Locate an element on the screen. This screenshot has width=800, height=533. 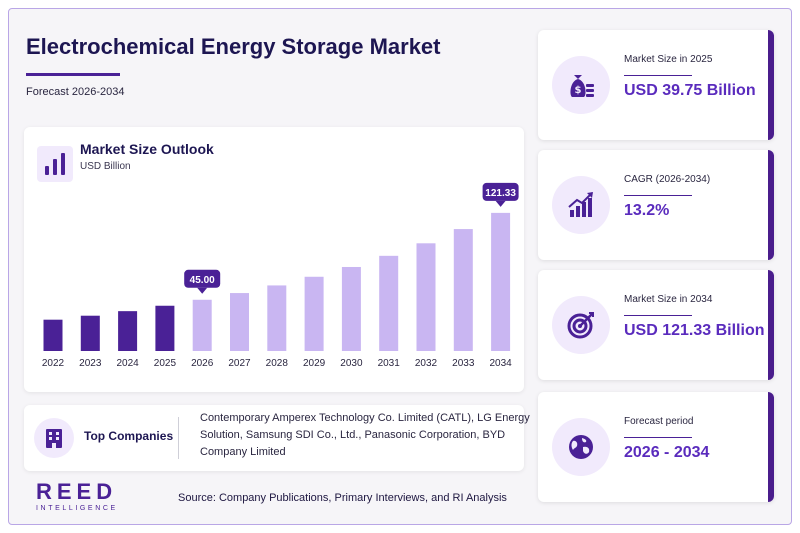
stat-card-market-size-2034: Market Size in 2034 USD 121.33 Billion is located at coordinates (656, 325).